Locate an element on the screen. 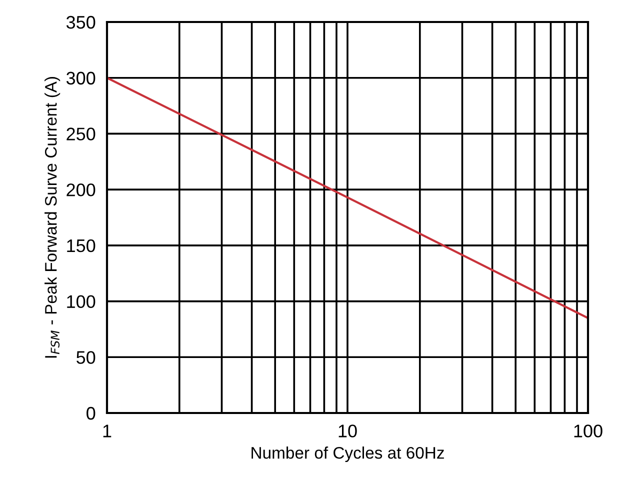 The image size is (617, 477). y-tick-label: 200 is located at coordinates (81, 190).